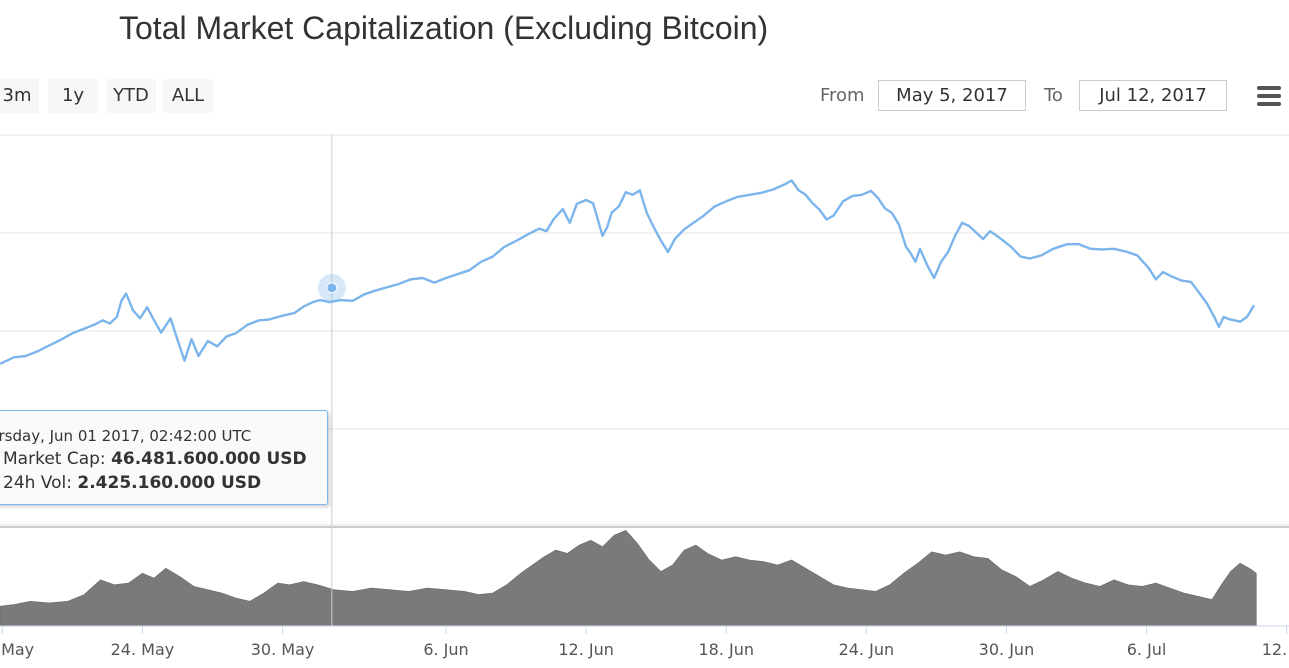 The height and width of the screenshot is (668, 1289). What do you see at coordinates (726, 649) in the screenshot?
I see `x-tick-label: 18. Jun` at bounding box center [726, 649].